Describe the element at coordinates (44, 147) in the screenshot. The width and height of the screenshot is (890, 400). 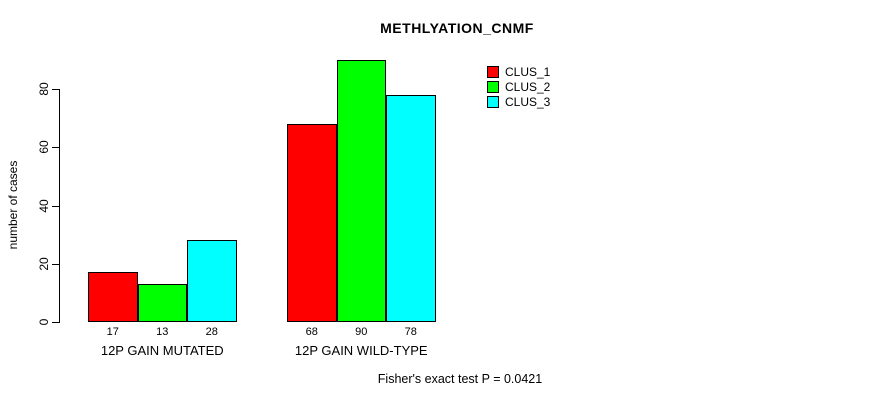
I see `y-axis-tick-label: 60` at that location.